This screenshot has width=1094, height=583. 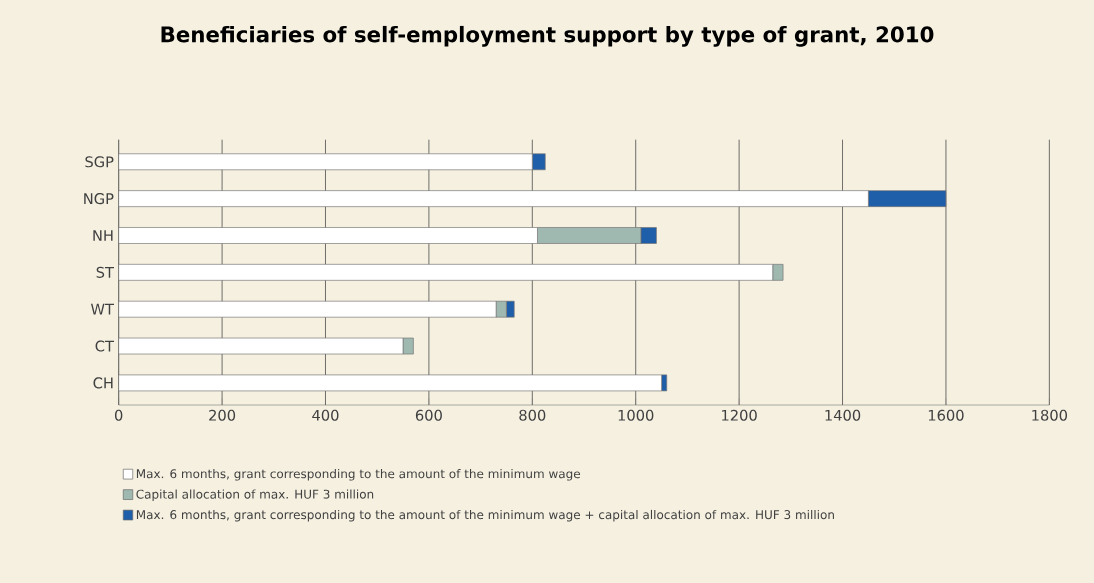 I want to click on x-tick-label: 1000, so click(x=636, y=415).